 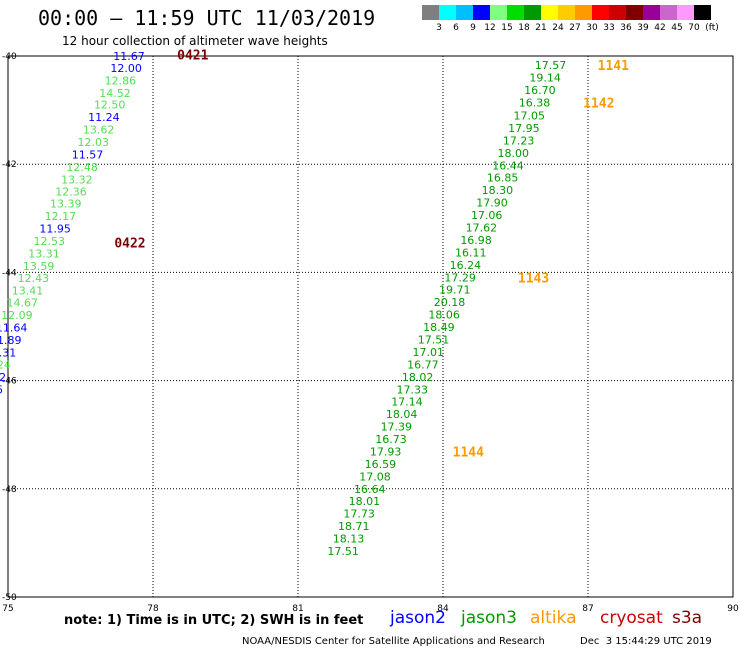 What do you see at coordinates (365, 501) in the screenshot?
I see `wave-height-label: 18.01` at bounding box center [365, 501].